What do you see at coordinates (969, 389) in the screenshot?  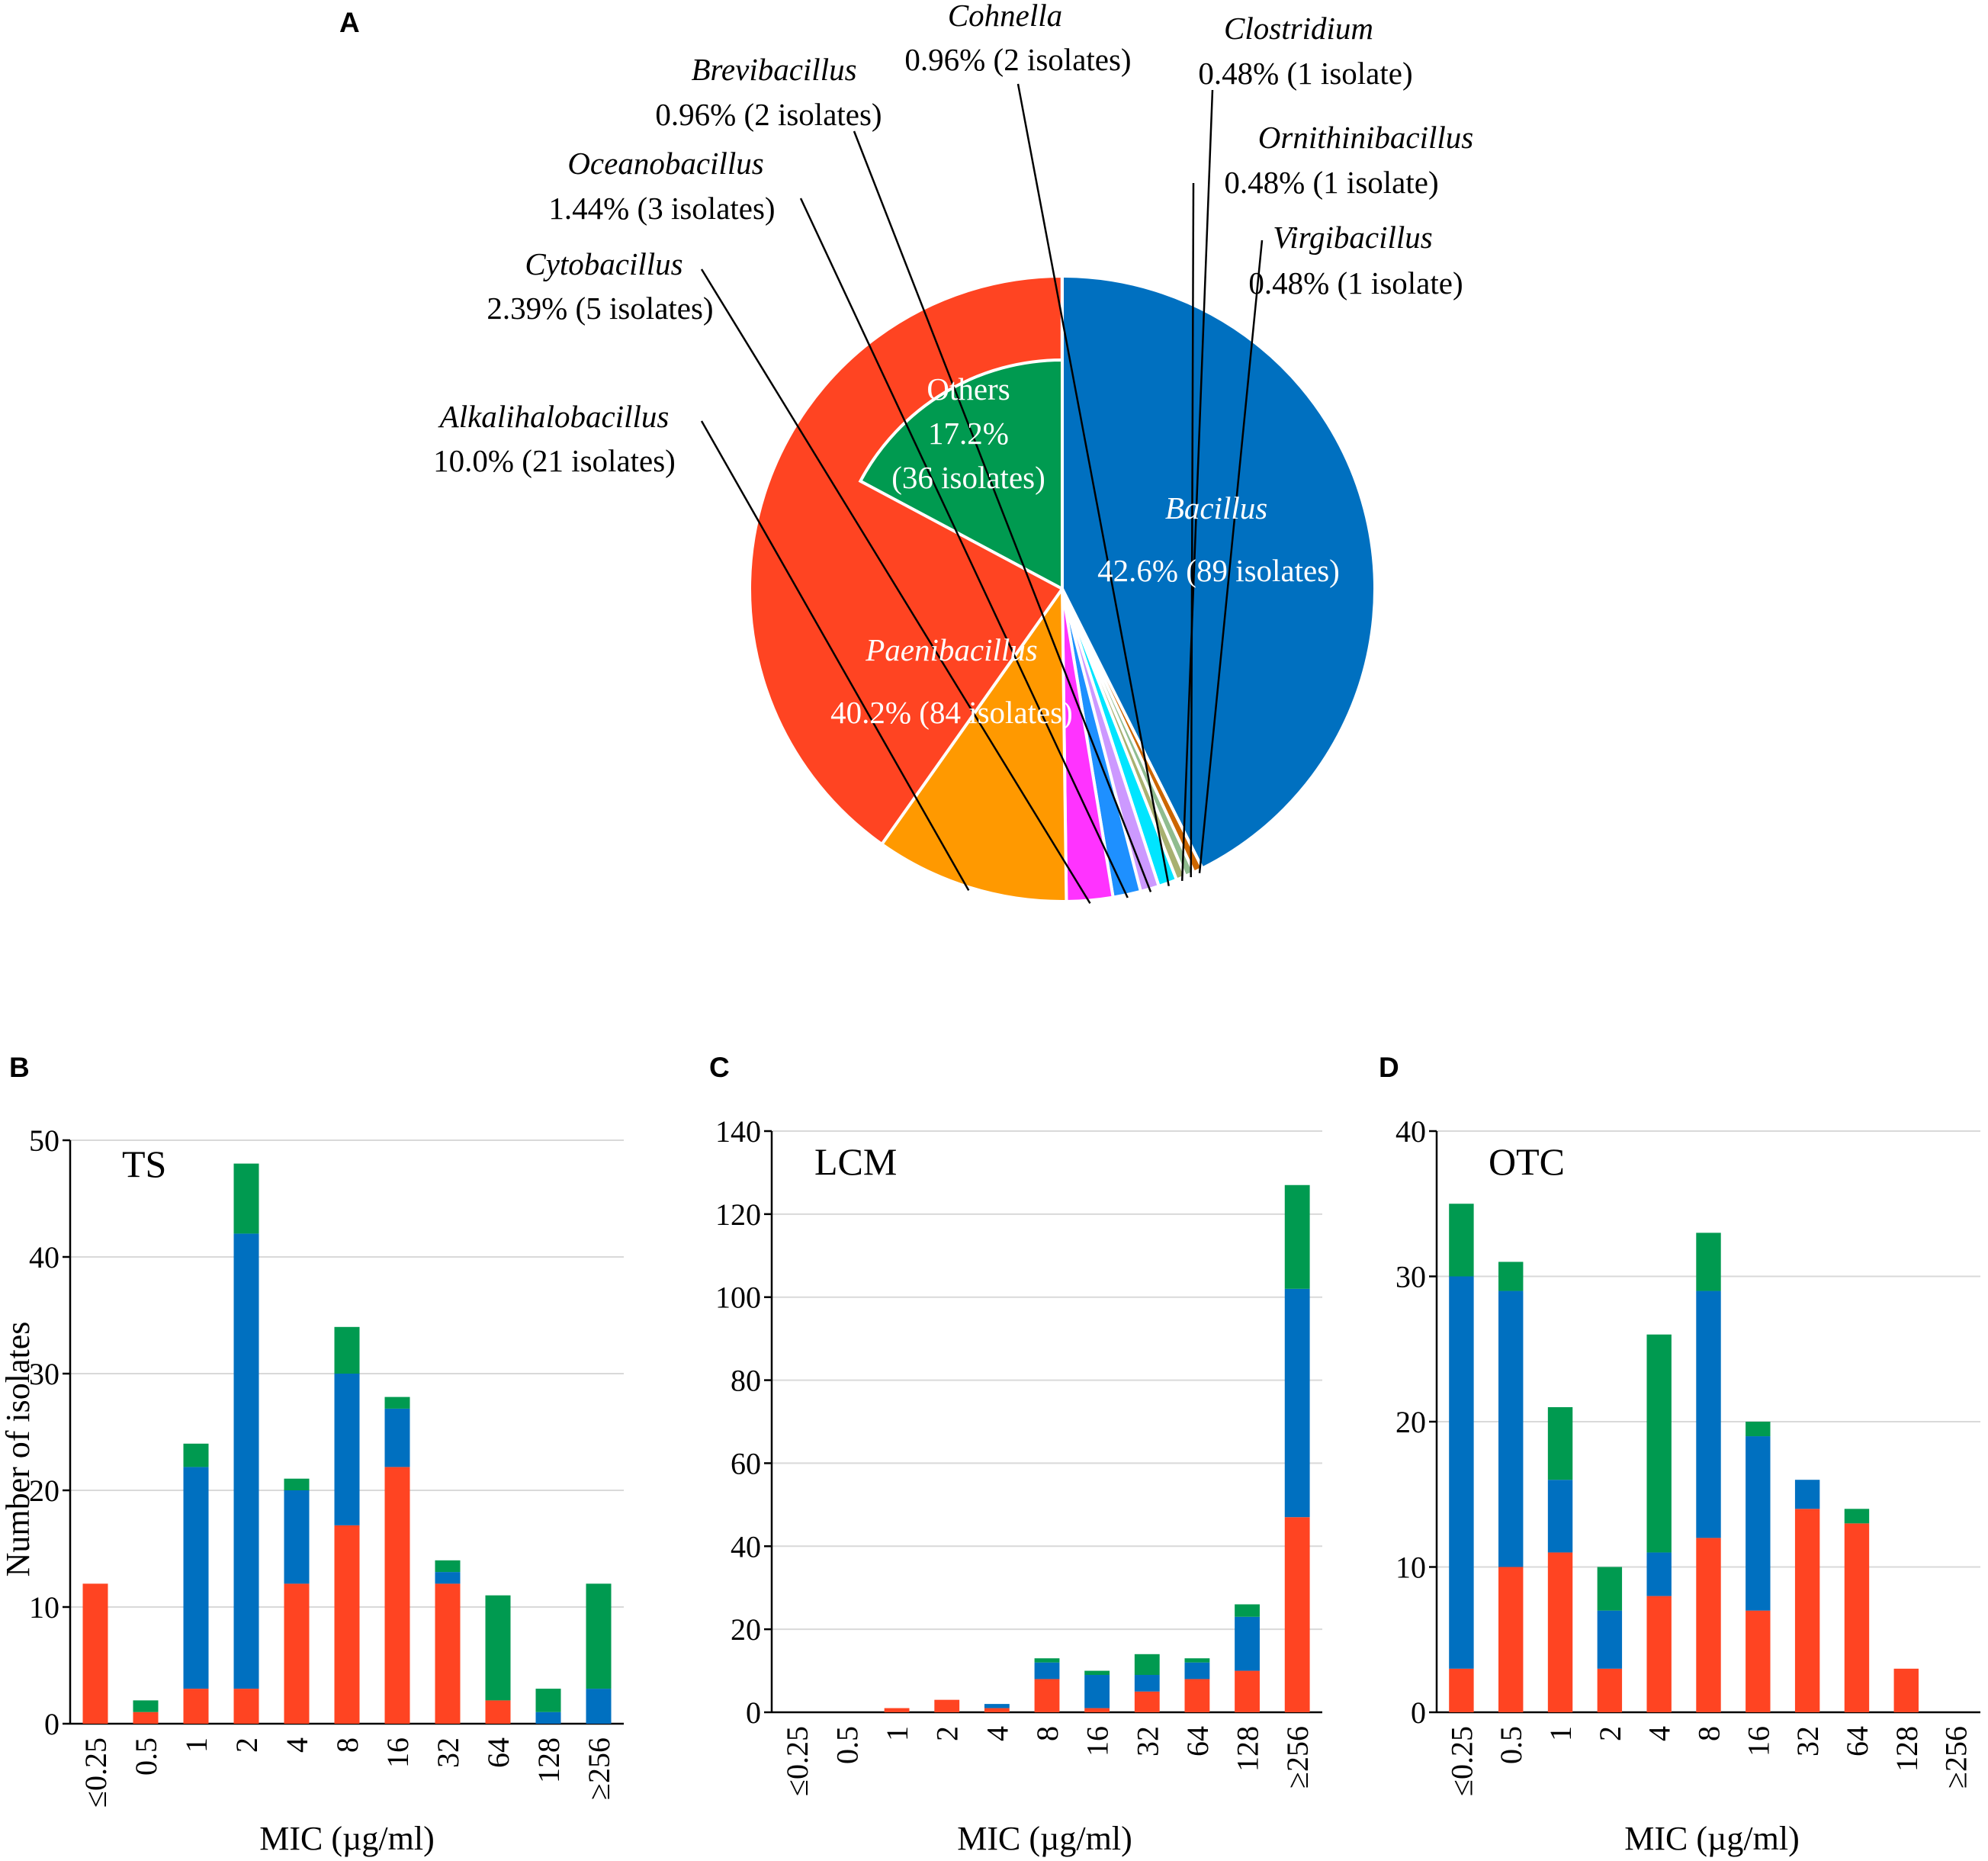 I see `pie-label-others-name: Others` at bounding box center [969, 389].